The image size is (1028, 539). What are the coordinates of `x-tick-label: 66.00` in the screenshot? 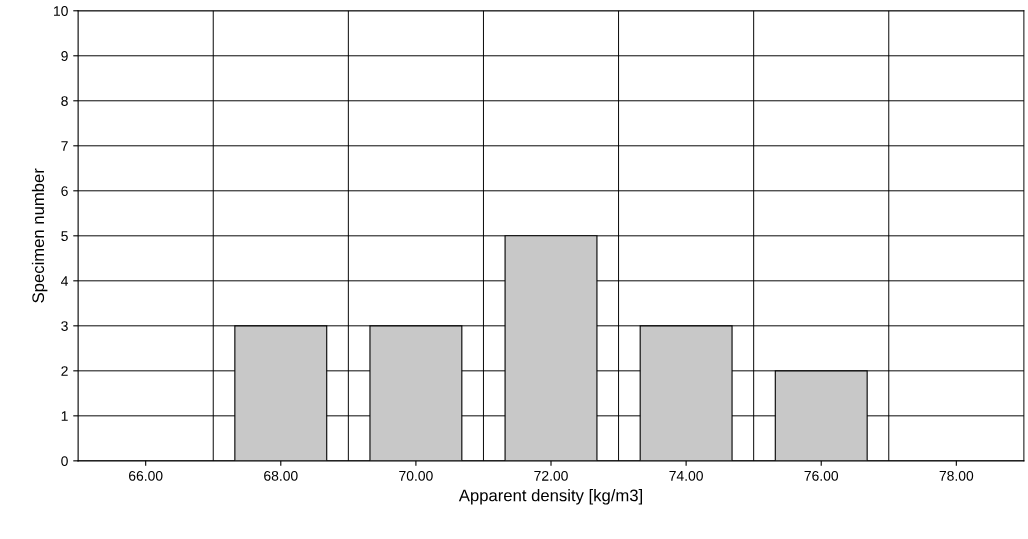 It's located at (146, 475).